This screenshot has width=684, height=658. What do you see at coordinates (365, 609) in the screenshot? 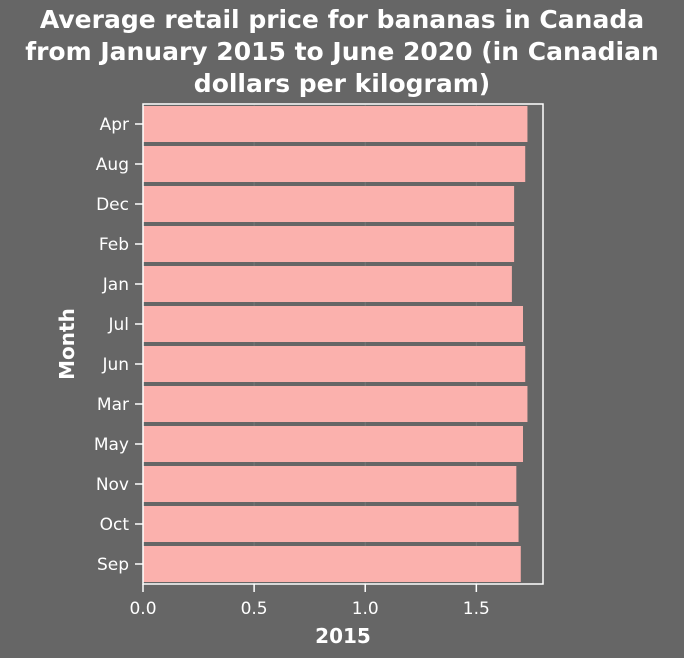
I see `x-tick-label: 1.0` at bounding box center [365, 609].